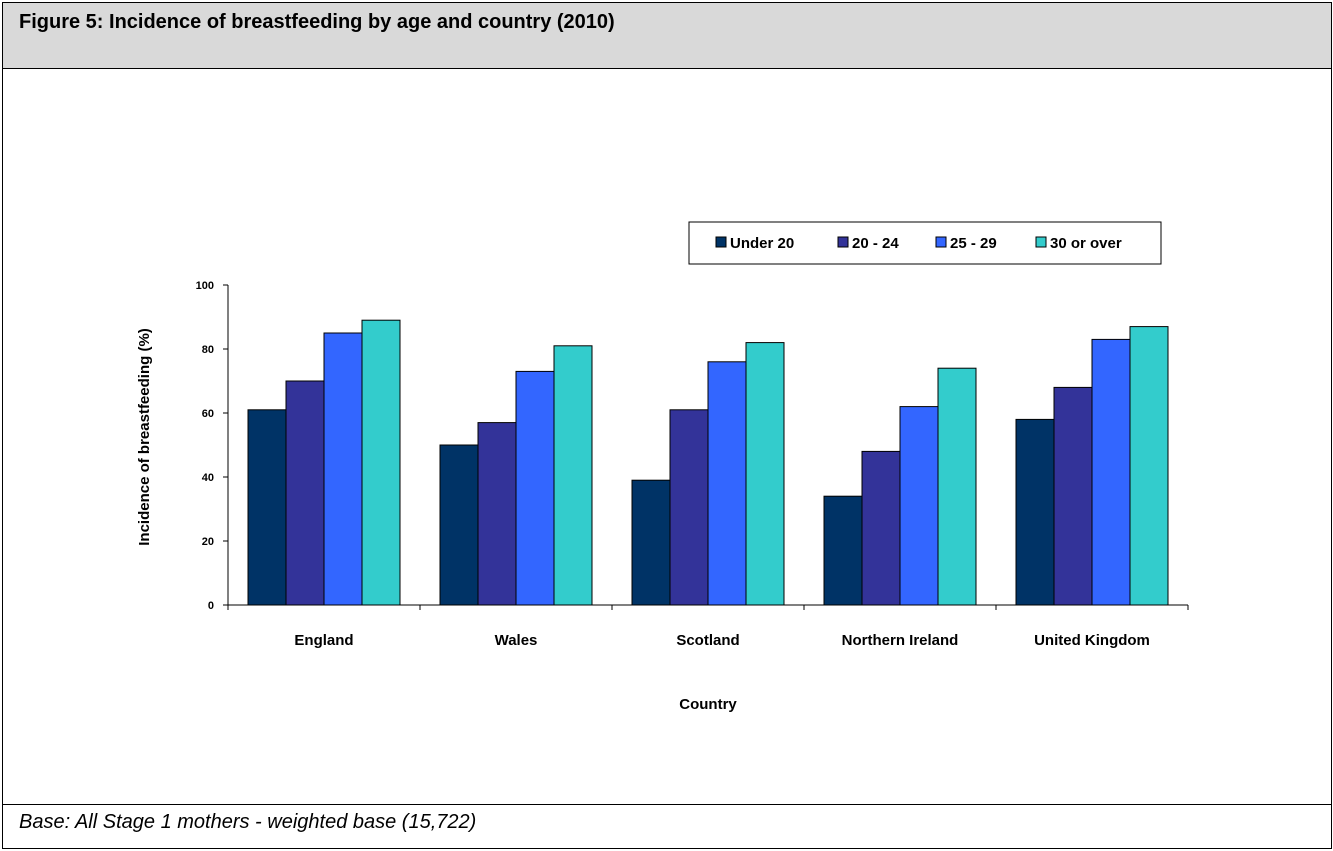 The image size is (1333, 851). Describe the element at coordinates (208, 478) in the screenshot. I see `y-tick-label: 40` at that location.